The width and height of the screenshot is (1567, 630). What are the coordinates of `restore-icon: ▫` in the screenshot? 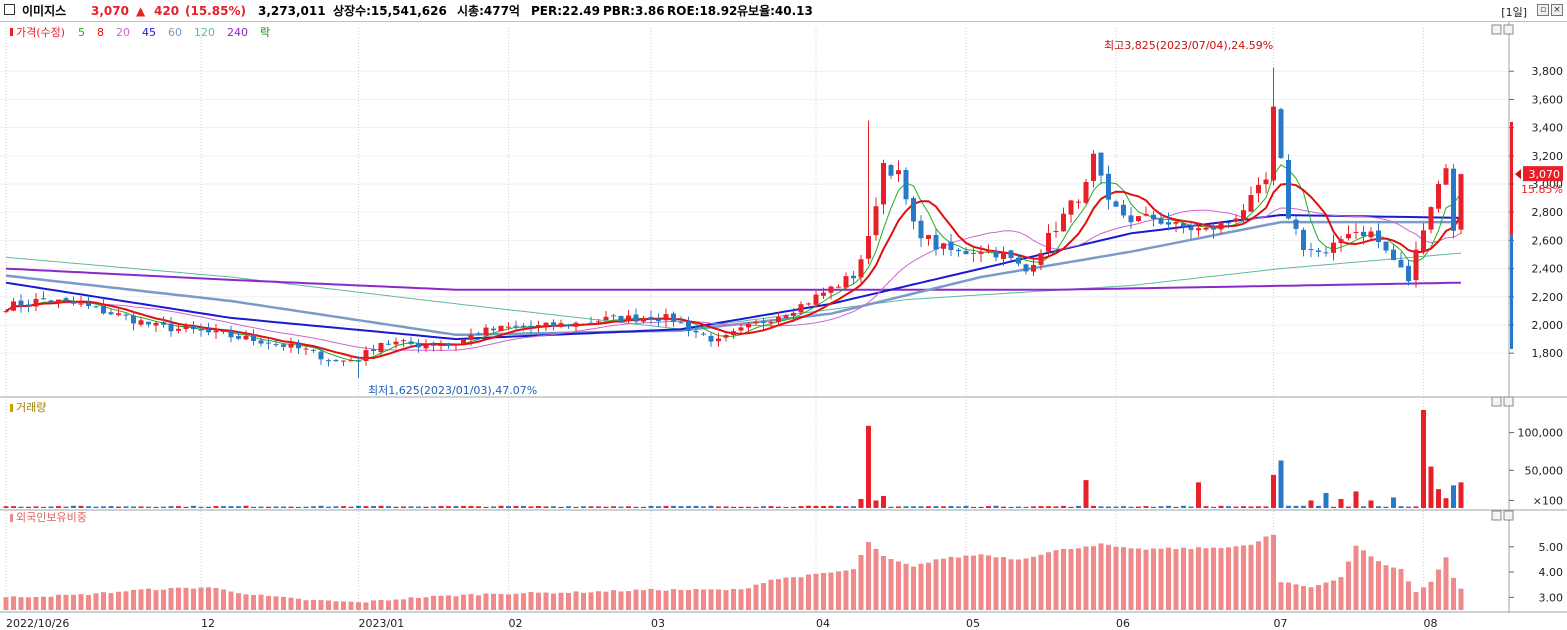 It's located at (1543, 10).